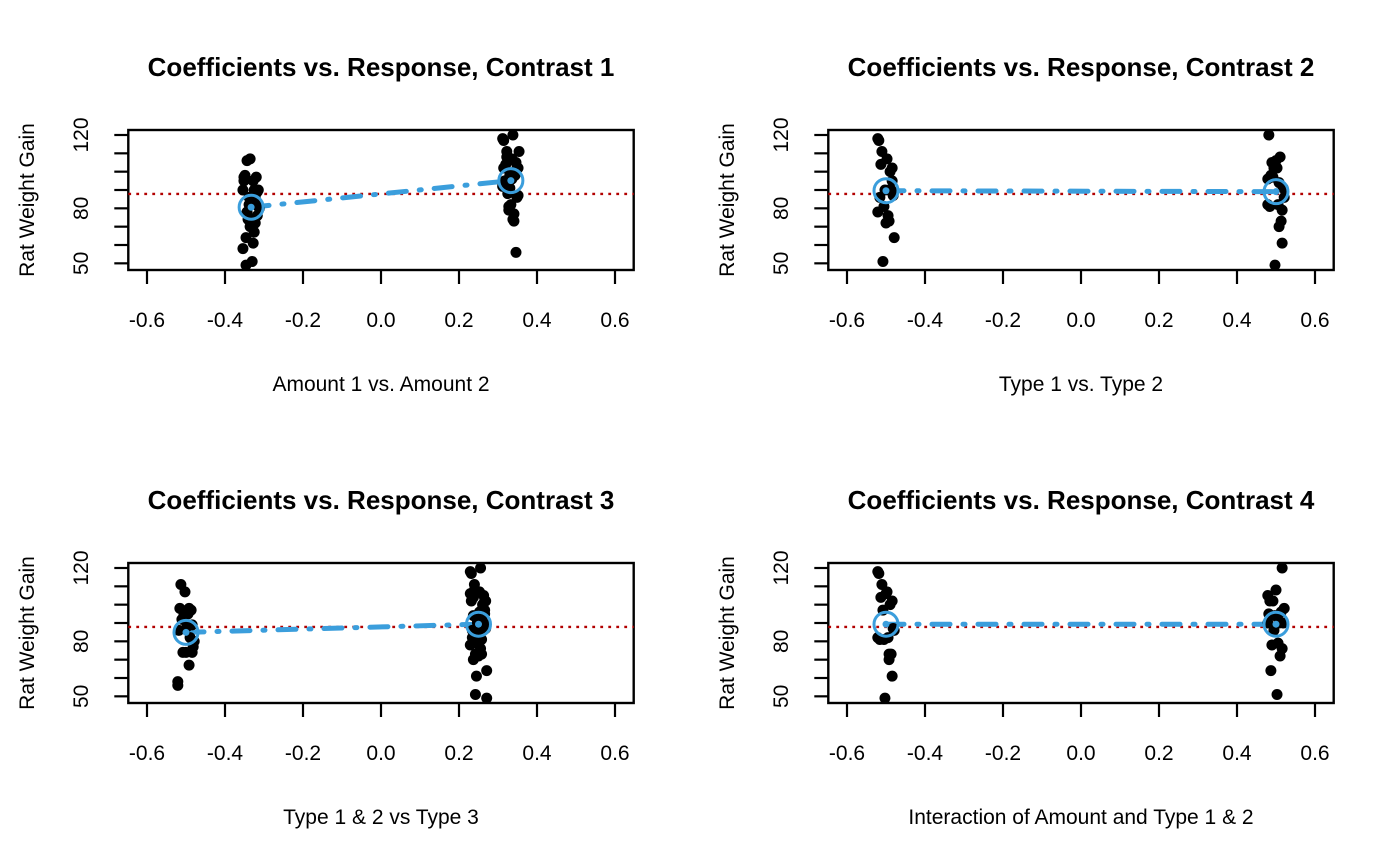  What do you see at coordinates (1081, 67) in the screenshot?
I see `panel-title: Coefficients vs. Response, Contrast 2` at bounding box center [1081, 67].